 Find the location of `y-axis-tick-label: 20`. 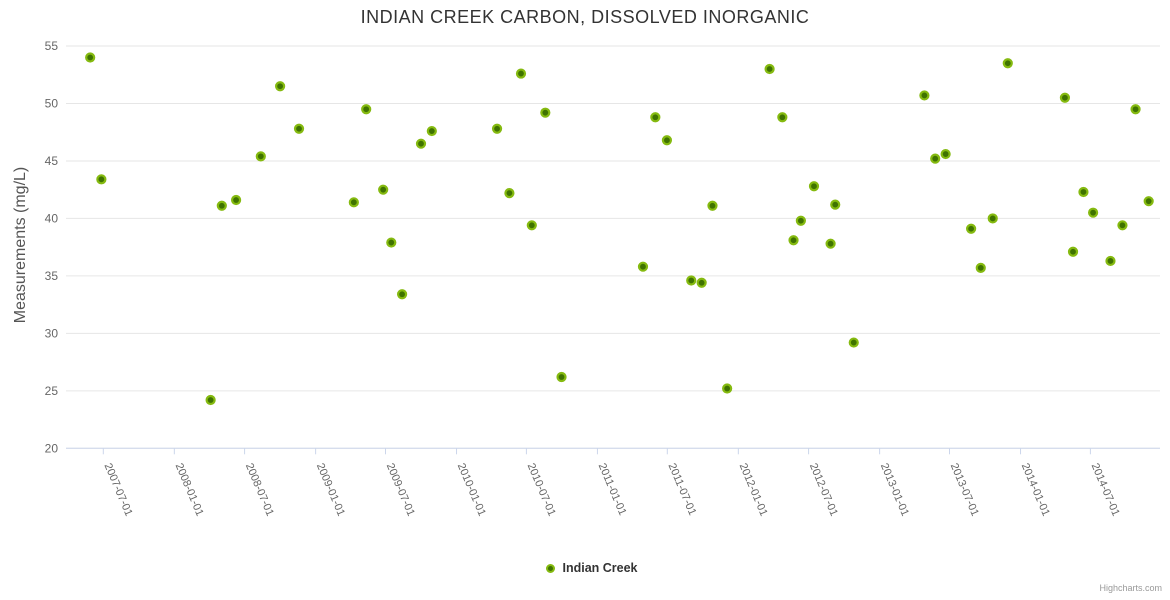

y-axis-tick-label: 20 is located at coordinates (52, 448).